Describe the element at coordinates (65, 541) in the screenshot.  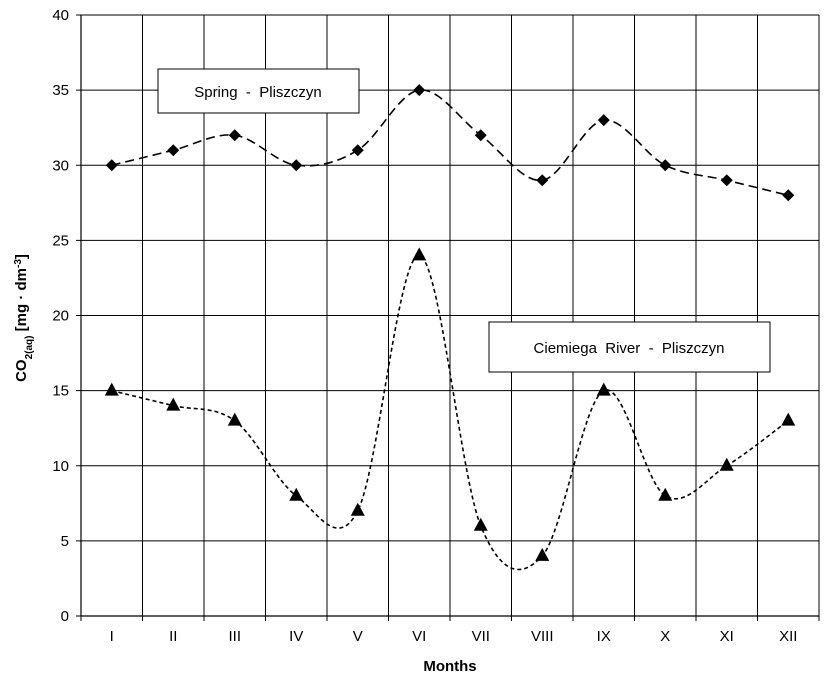
I see `y-tick-label: 5` at that location.